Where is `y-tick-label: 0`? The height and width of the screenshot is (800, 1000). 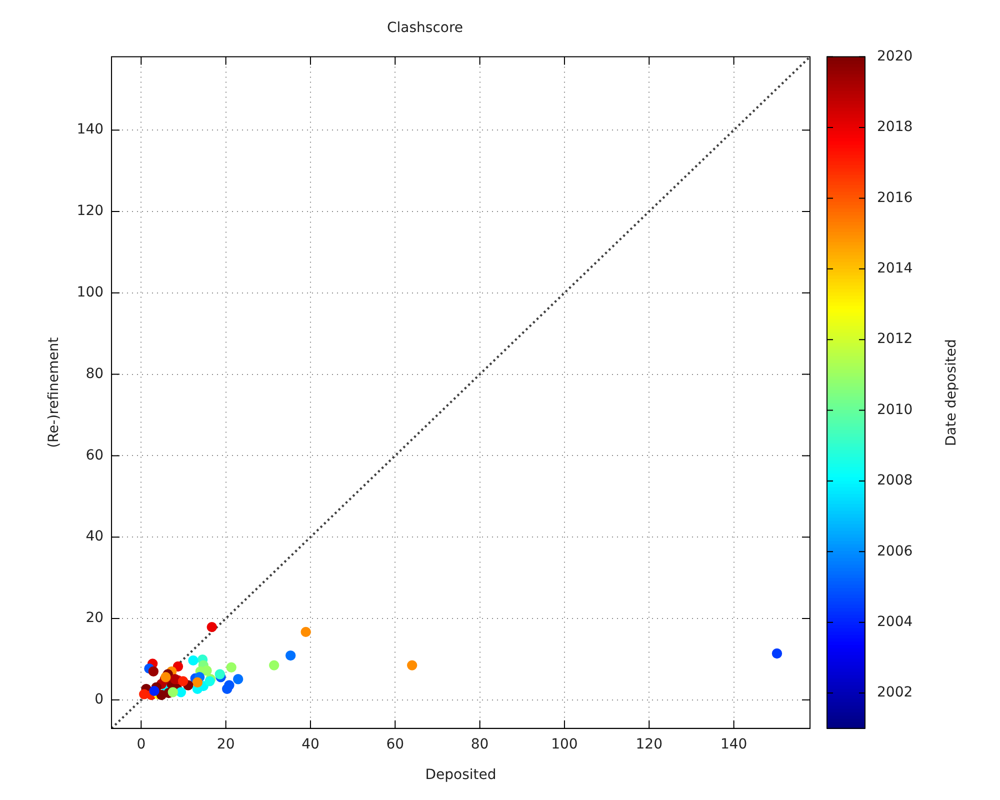
y-tick-label: 0 is located at coordinates (99, 700).